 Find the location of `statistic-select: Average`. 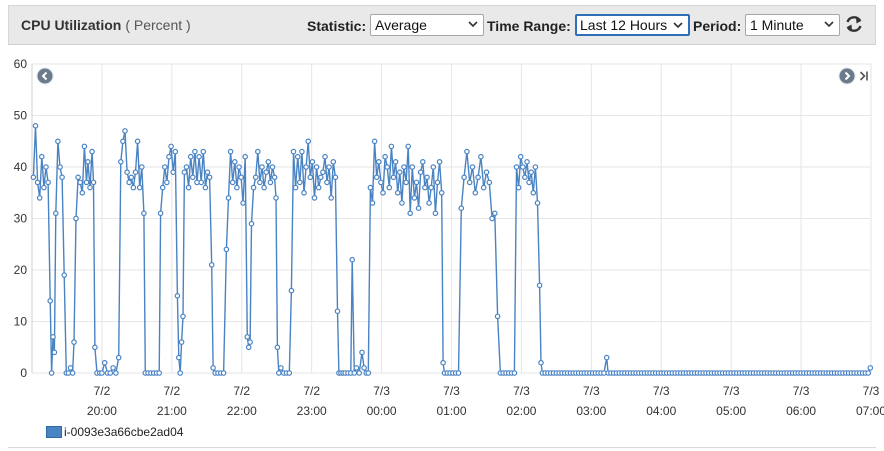

statistic-select: Average is located at coordinates (427, 25).